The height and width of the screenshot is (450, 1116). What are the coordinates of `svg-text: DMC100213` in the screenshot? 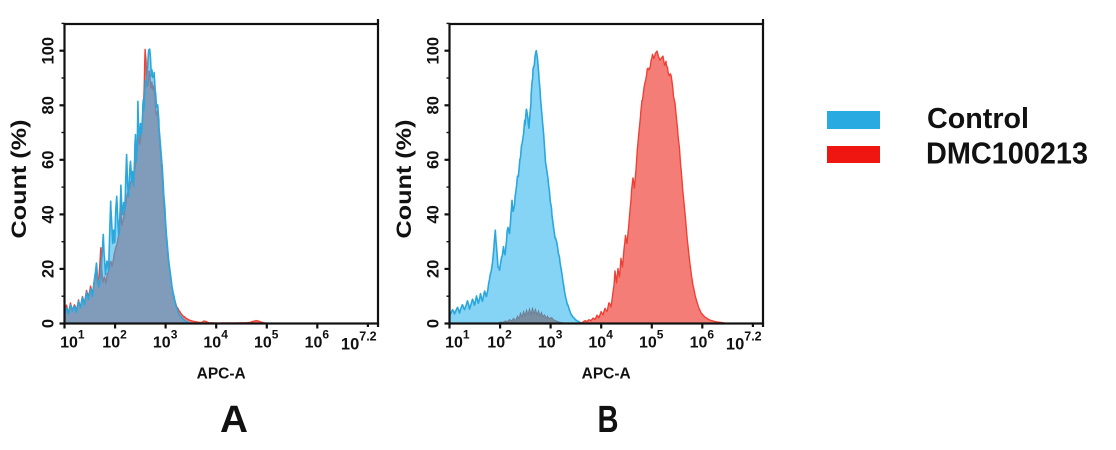 It's located at (1007, 152).